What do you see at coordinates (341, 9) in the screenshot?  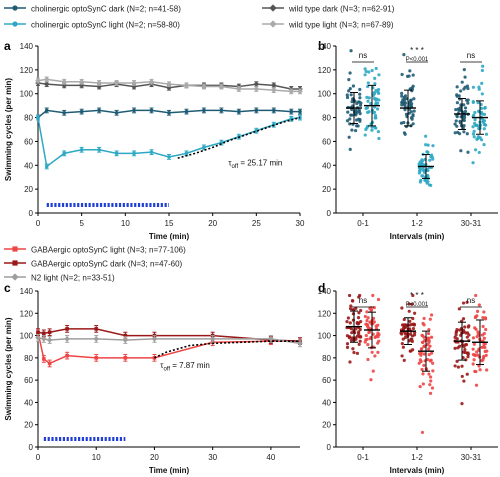 I see `legend-label: wild type dark (N=3; n=62-91)` at bounding box center [341, 9].